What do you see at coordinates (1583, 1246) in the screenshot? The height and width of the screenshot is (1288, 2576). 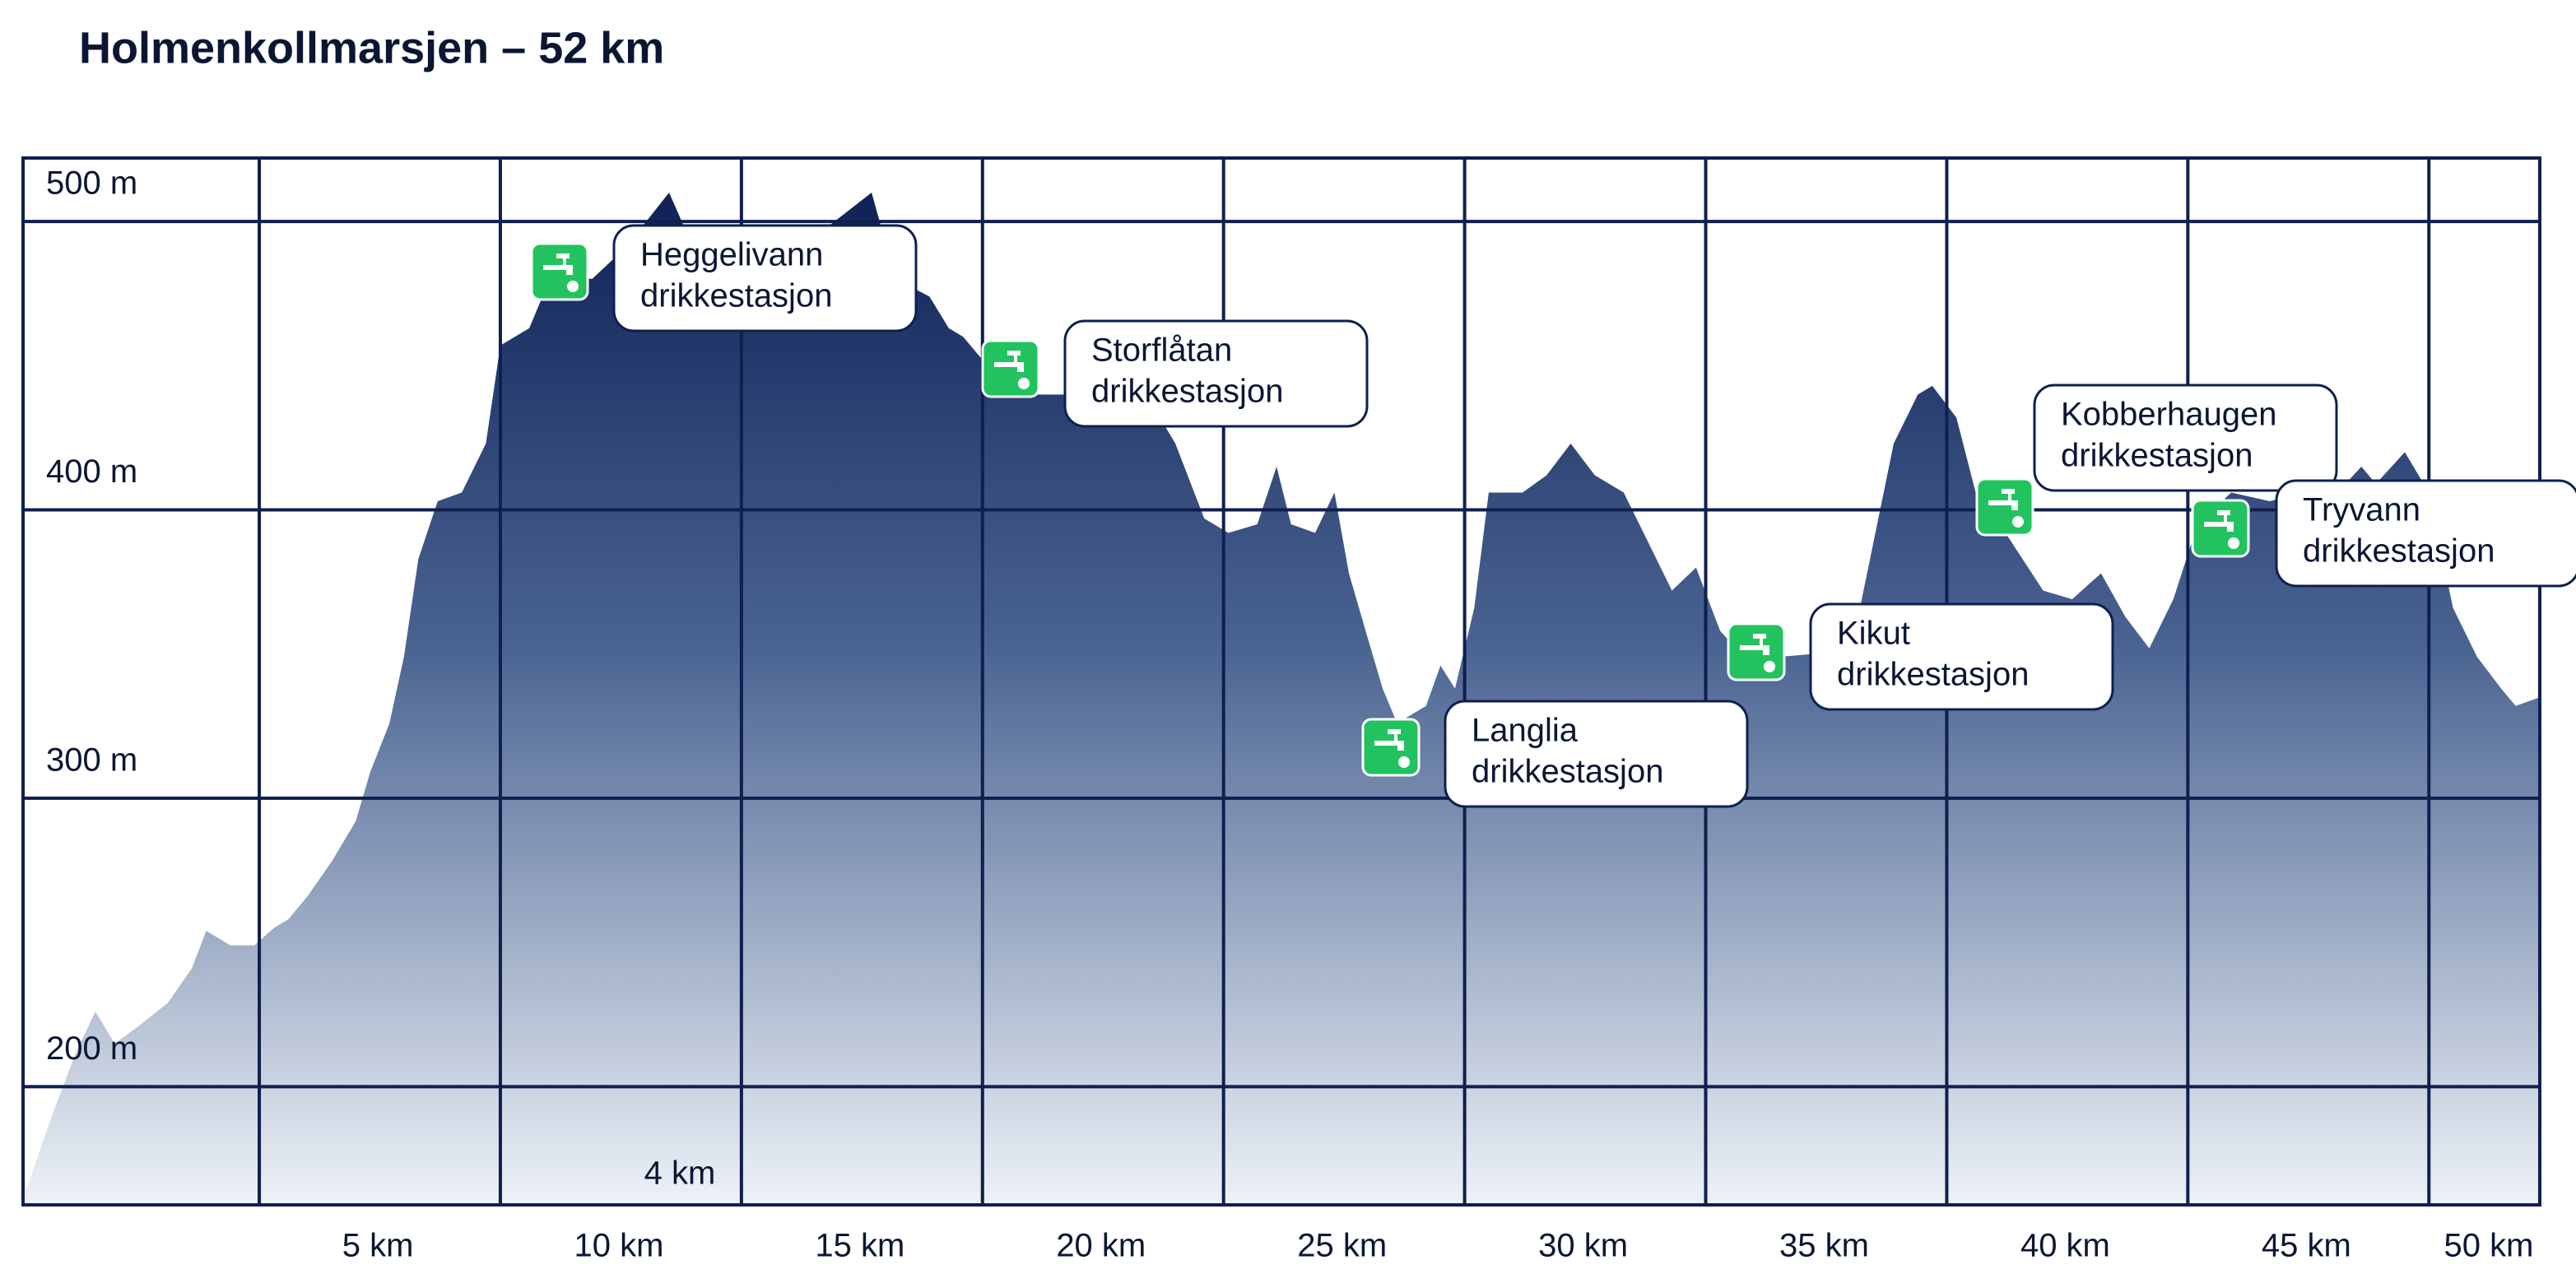 I see `x-tick-label: 30 km` at bounding box center [1583, 1246].